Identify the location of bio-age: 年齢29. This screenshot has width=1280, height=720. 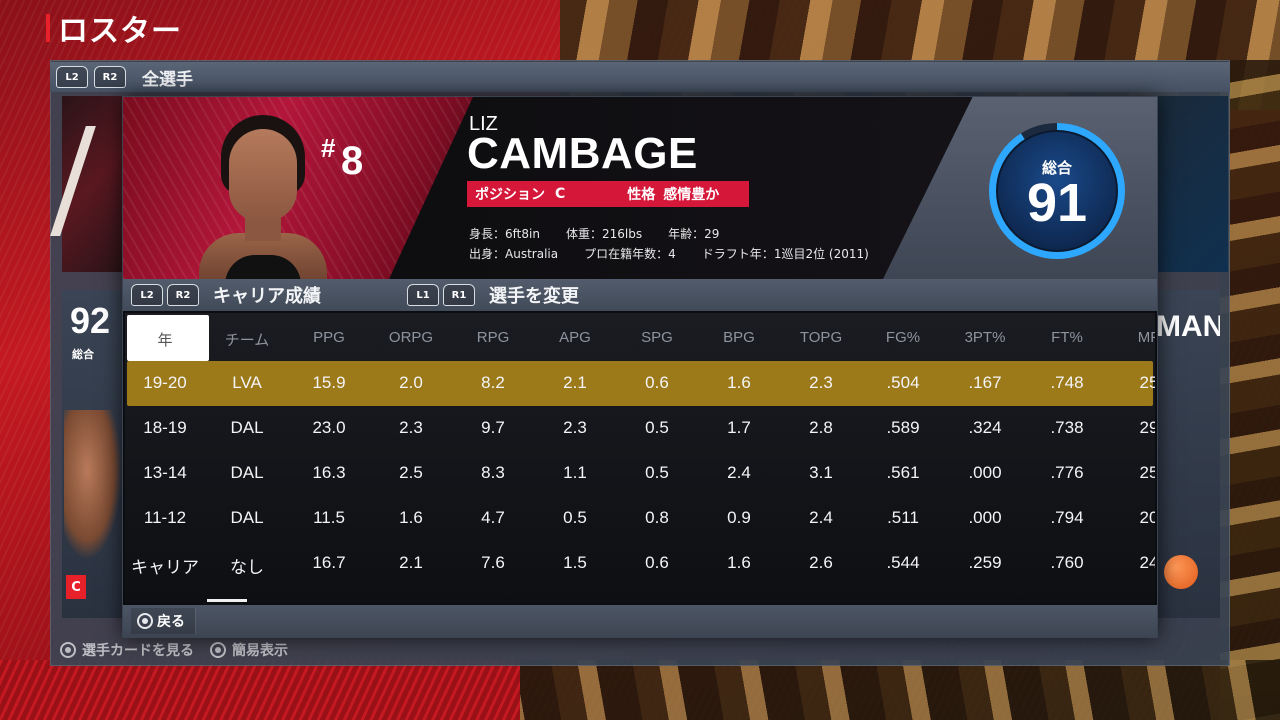
(693, 233).